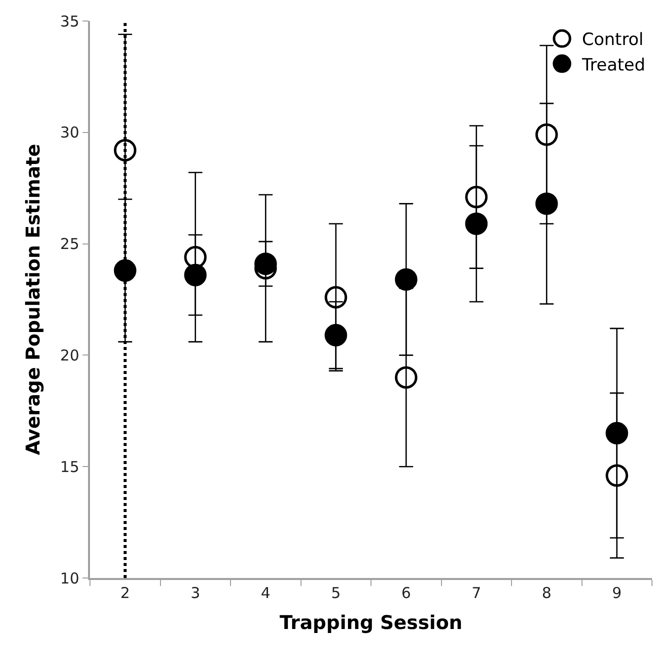 This screenshot has height=658, width=667. I want to click on x-tick-label: 3, so click(195, 593).